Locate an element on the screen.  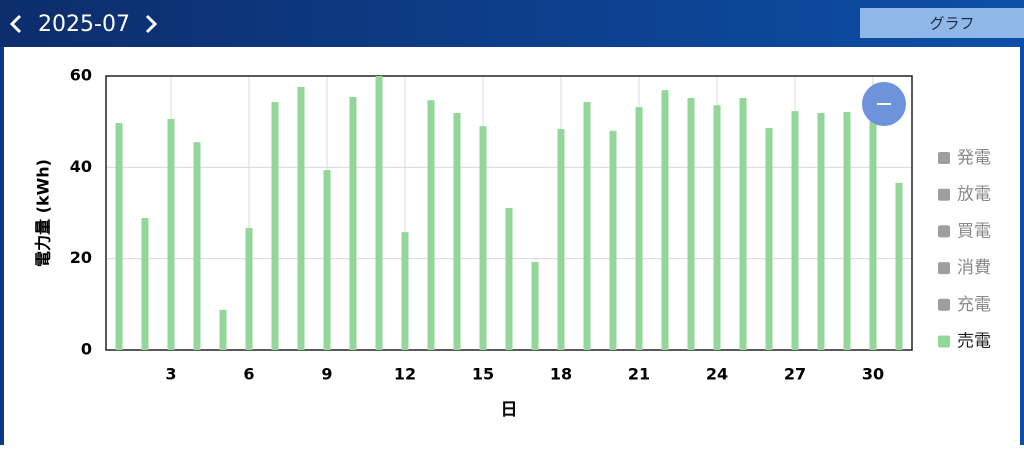
x-tick-label: 24 is located at coordinates (717, 374).